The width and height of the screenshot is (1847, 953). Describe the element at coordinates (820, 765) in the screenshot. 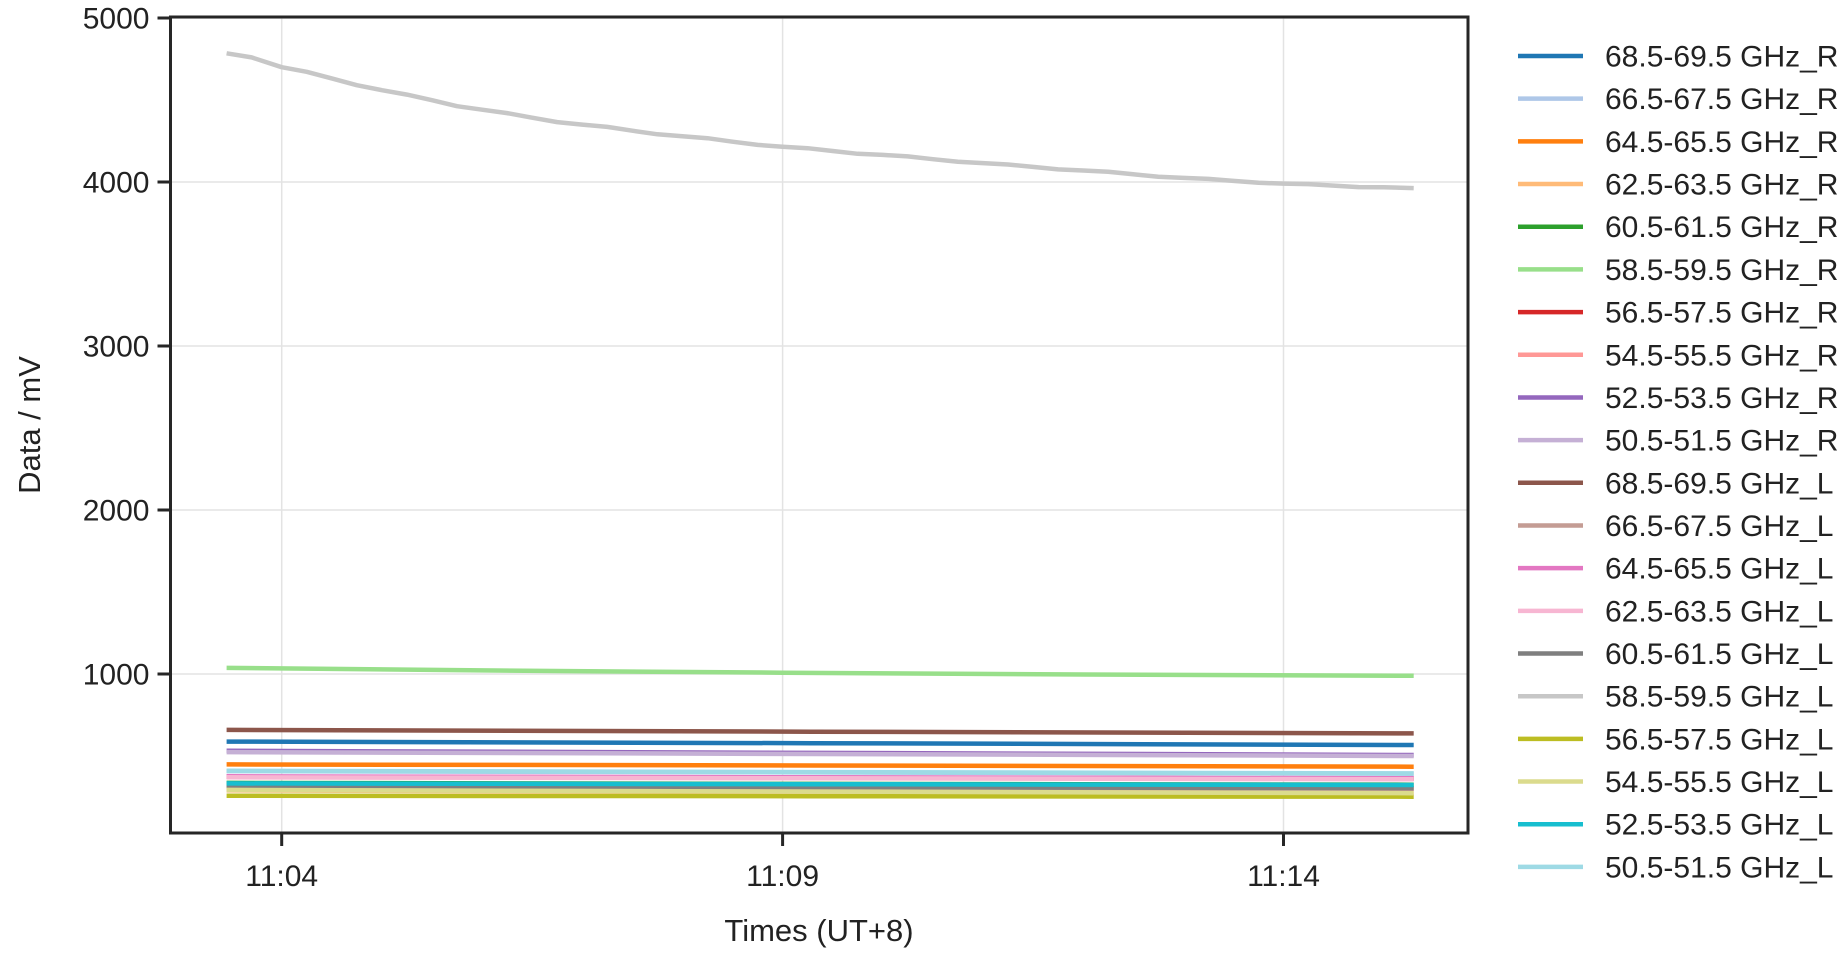

I see `series-line-64-5-65-5-ghz-r` at that location.